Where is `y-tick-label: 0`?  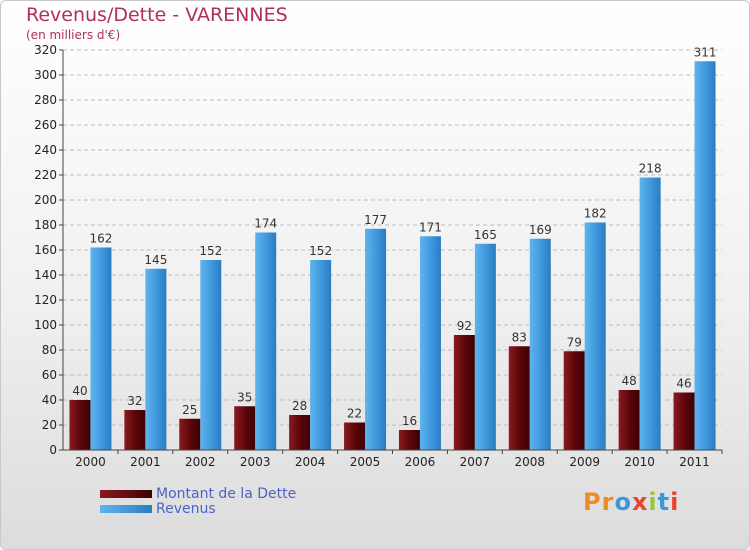
y-tick-label: 0 is located at coordinates (53, 450).